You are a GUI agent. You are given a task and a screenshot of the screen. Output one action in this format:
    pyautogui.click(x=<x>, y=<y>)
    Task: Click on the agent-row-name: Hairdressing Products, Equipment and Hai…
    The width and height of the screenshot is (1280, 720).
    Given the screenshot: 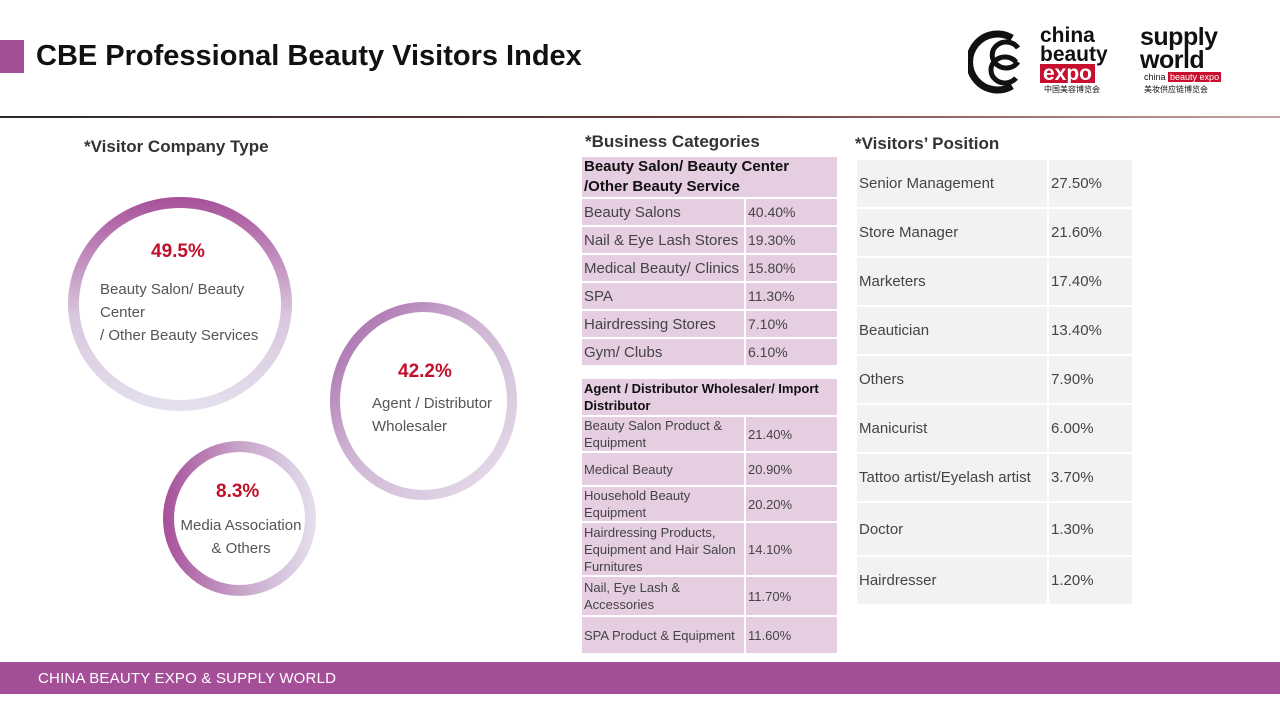 What is the action you would take?
    pyautogui.click(x=663, y=549)
    